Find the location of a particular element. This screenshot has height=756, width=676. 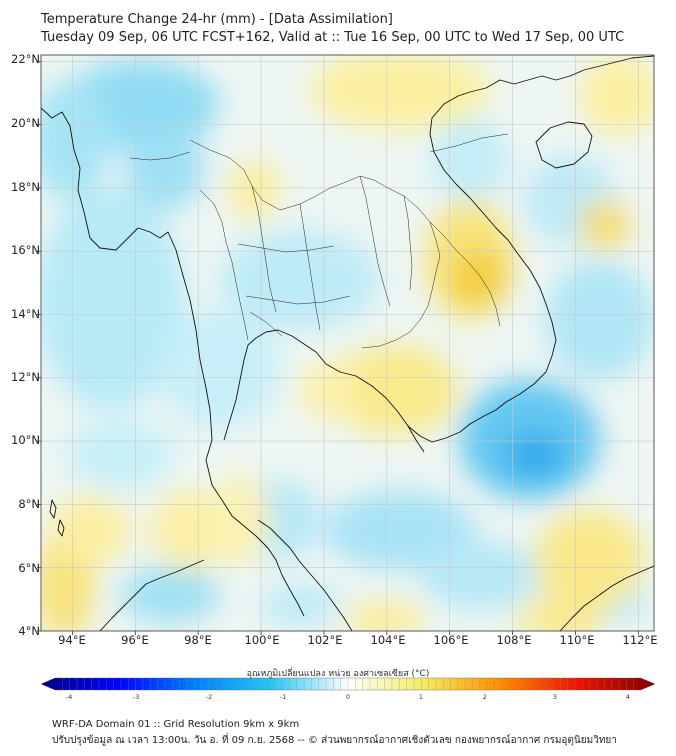

lon-label-106e: 106°E is located at coordinates (451, 640).